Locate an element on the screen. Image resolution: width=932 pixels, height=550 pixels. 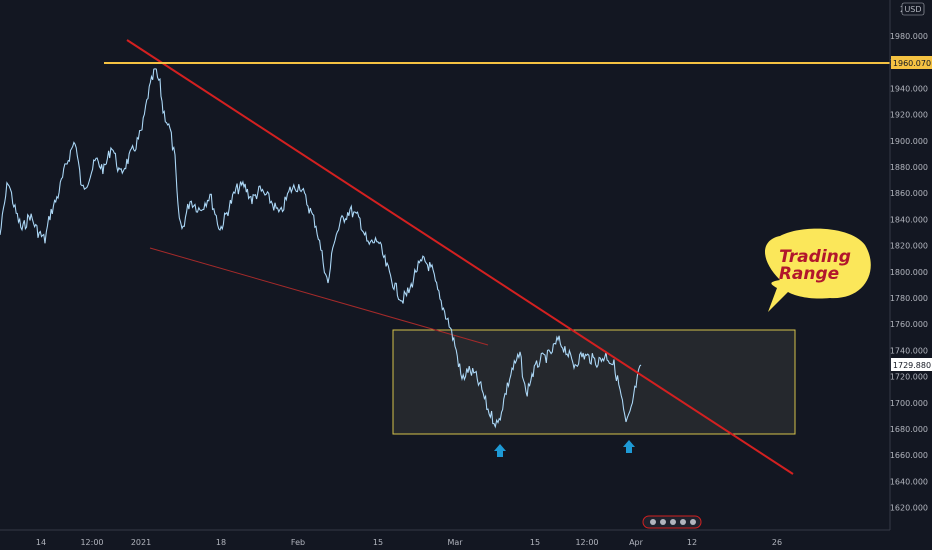
last-price-label: 1729.880 is located at coordinates (912, 365).